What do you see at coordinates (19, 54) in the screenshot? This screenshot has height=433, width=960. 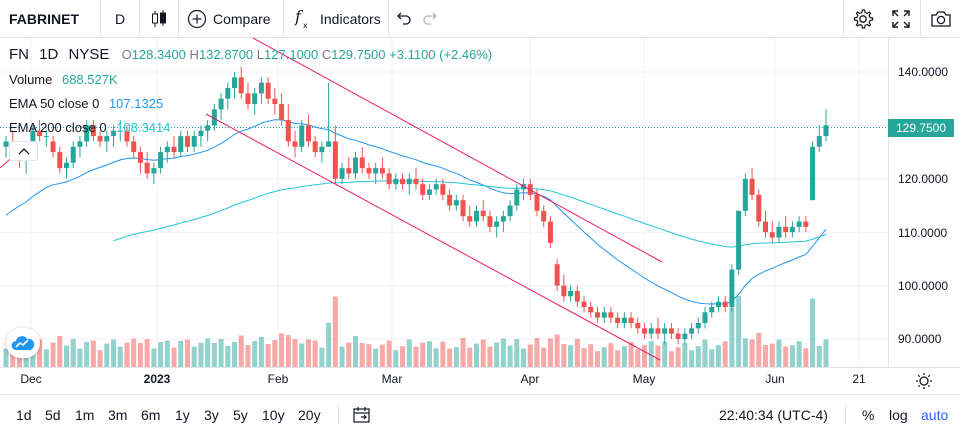 I see `legend-ticker: FN` at bounding box center [19, 54].